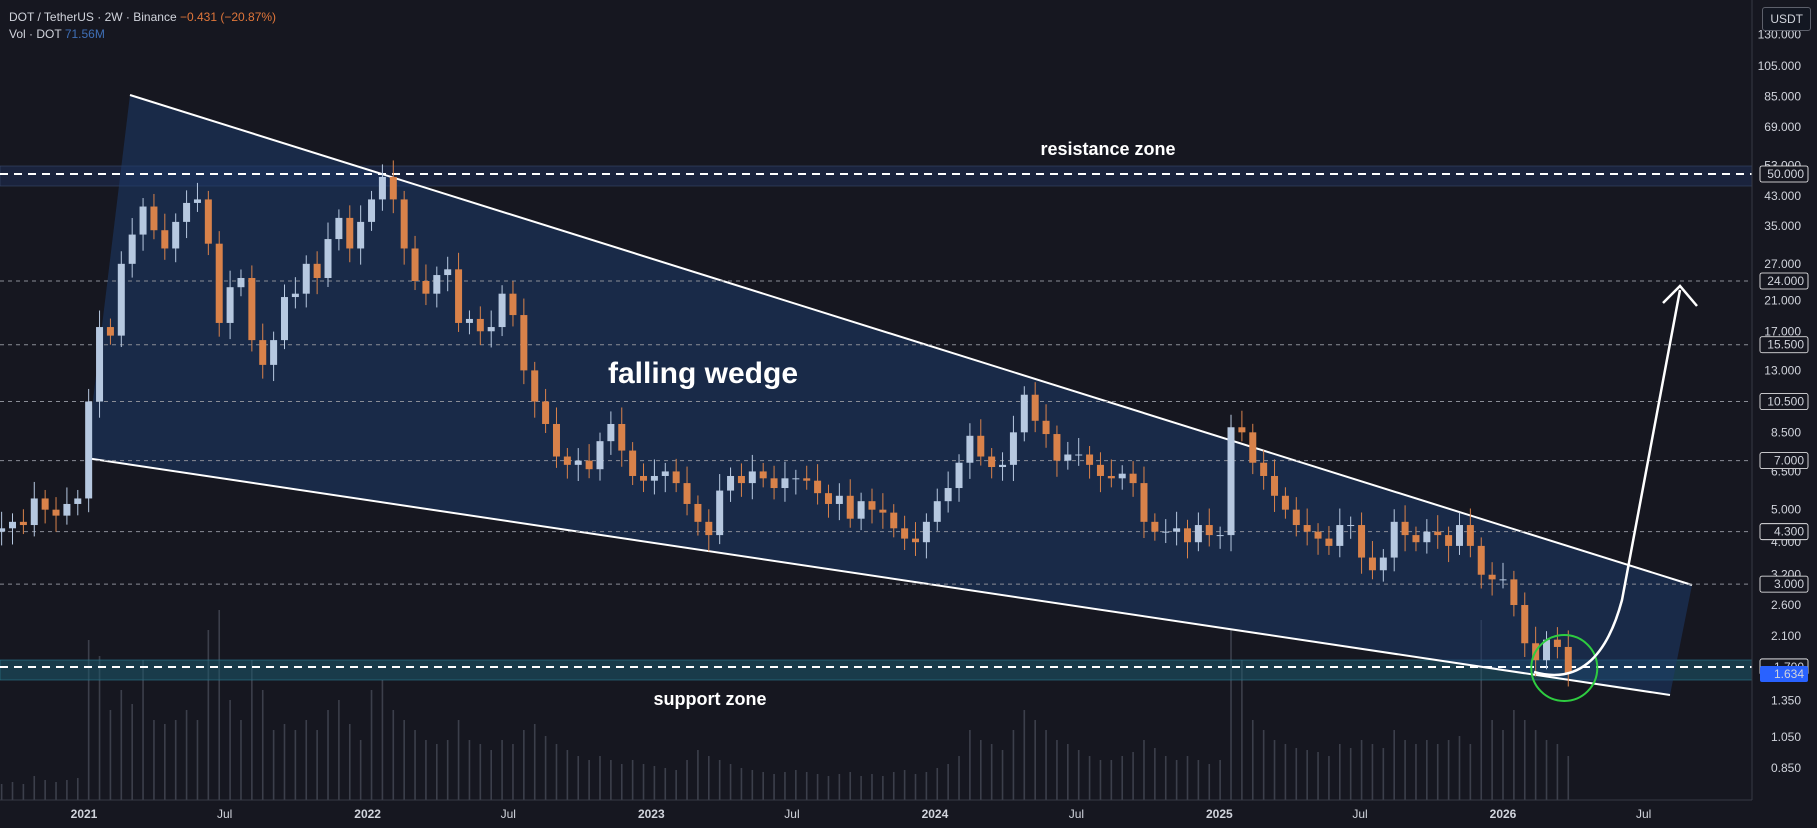 This screenshot has width=1817, height=828. Describe the element at coordinates (142, 34) in the screenshot. I see `volume-line: Vol · DOT 71.56M` at that location.